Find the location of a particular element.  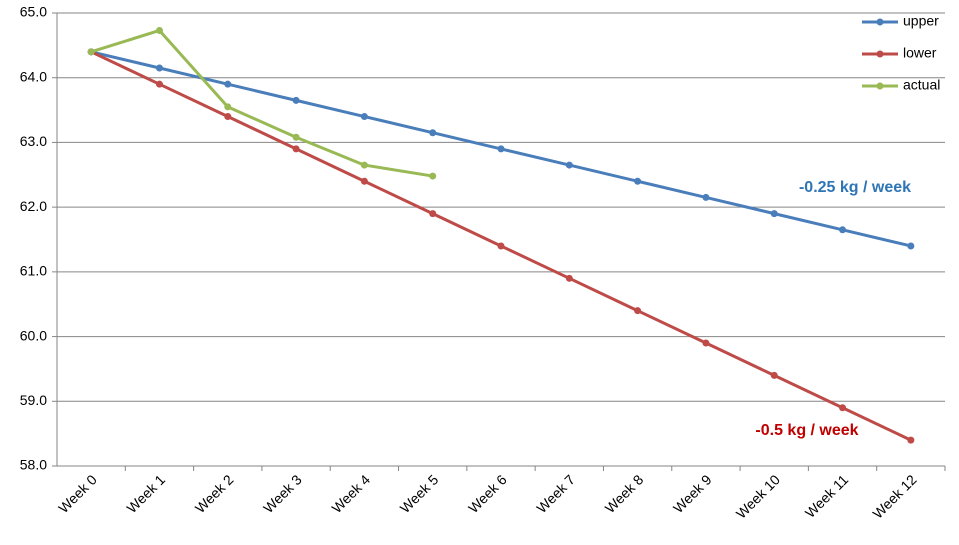

x-tick-label: Week 1 is located at coordinates (145, 493).